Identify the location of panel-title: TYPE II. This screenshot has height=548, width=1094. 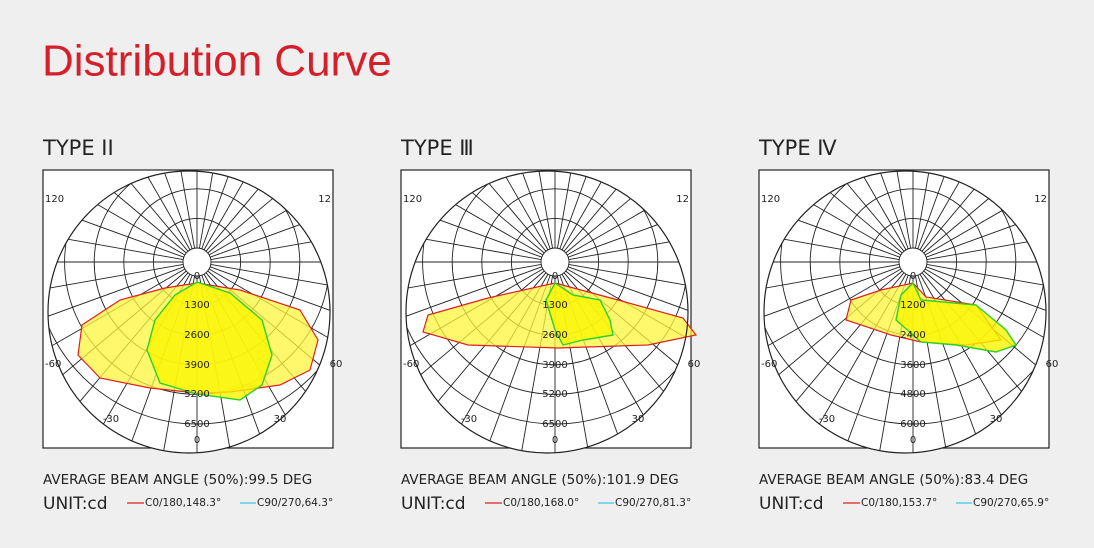
(78, 148).